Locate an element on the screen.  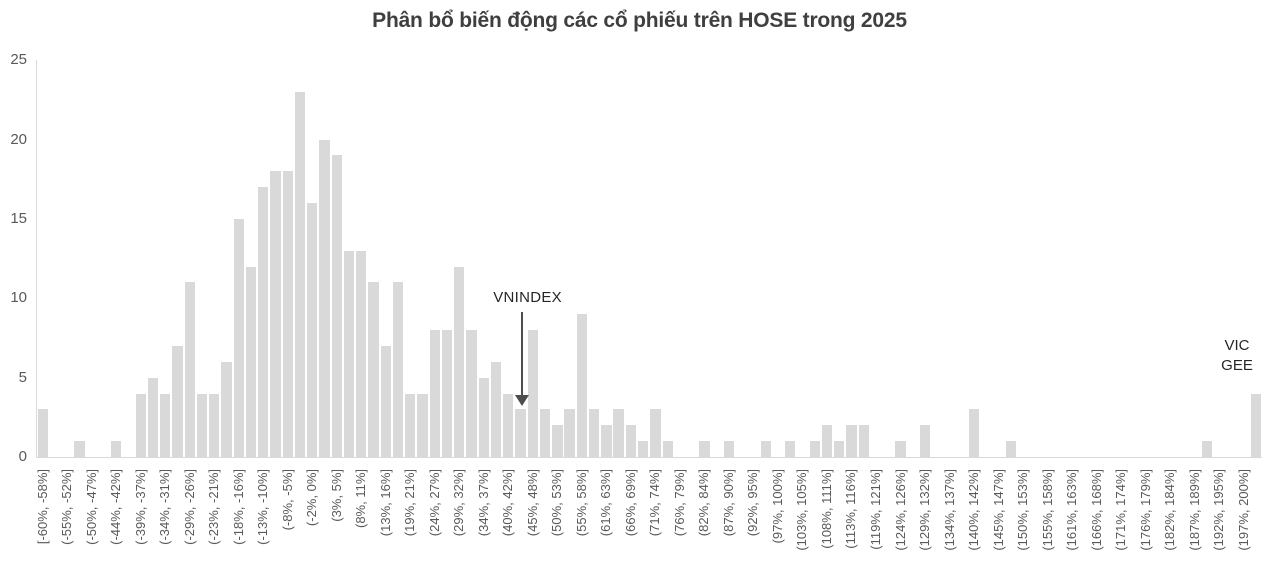
x-axis-tick-label: (-44%, -42%] is located at coordinates (116, 507).